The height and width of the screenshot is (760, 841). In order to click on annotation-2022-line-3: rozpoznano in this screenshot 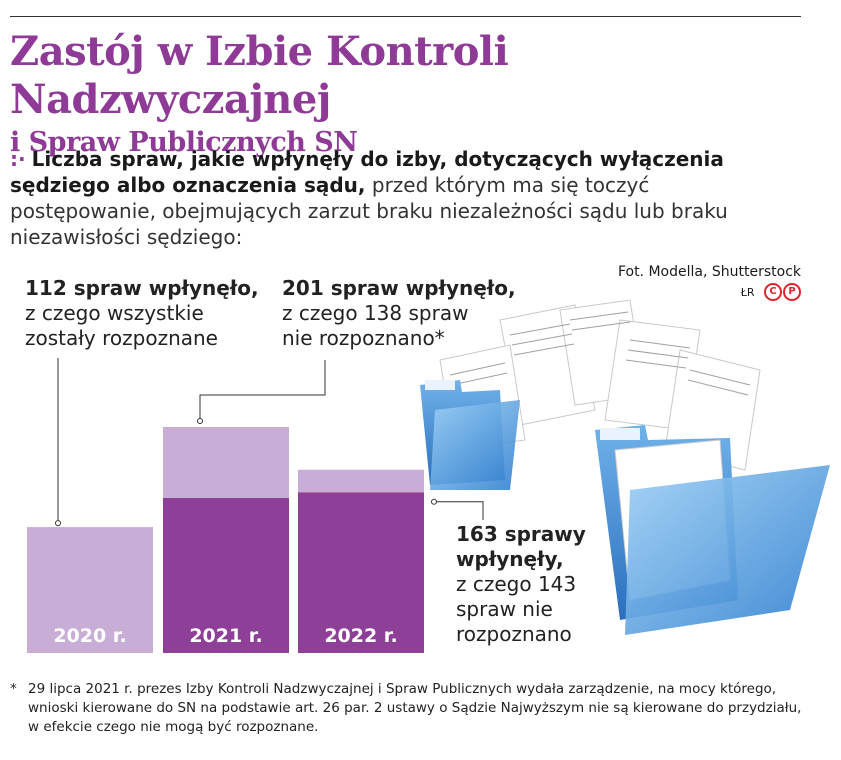, I will do `click(514, 634)`.